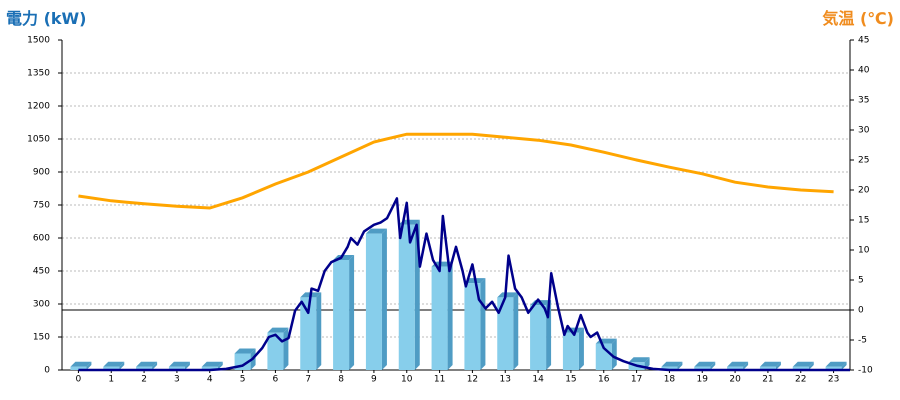  What do you see at coordinates (79, 380) in the screenshot?
I see `x-tick-label: 0` at bounding box center [79, 380].